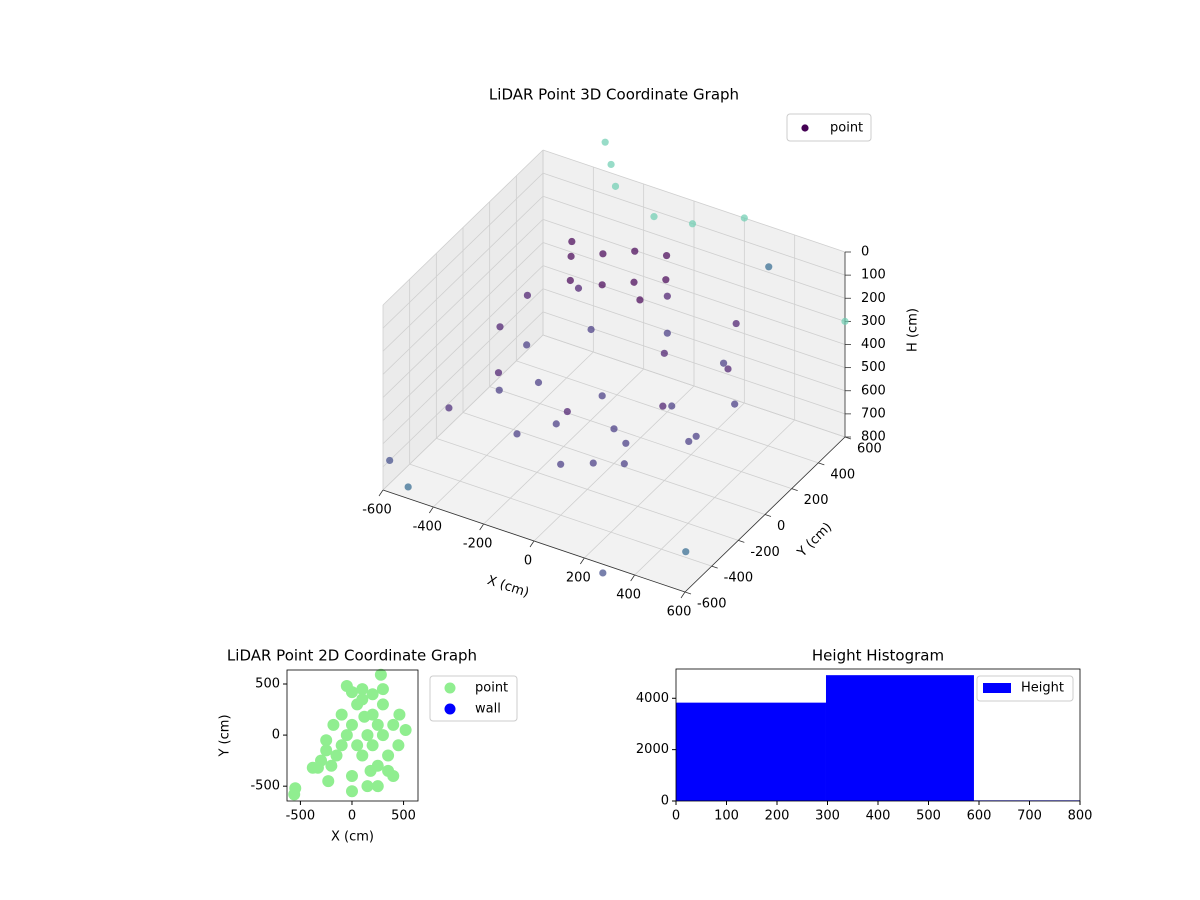 The height and width of the screenshot is (900, 1200). What do you see at coordinates (352, 656) in the screenshot?
I see `chart-title: LiDAR Point 2D Coordinate Graph` at bounding box center [352, 656].